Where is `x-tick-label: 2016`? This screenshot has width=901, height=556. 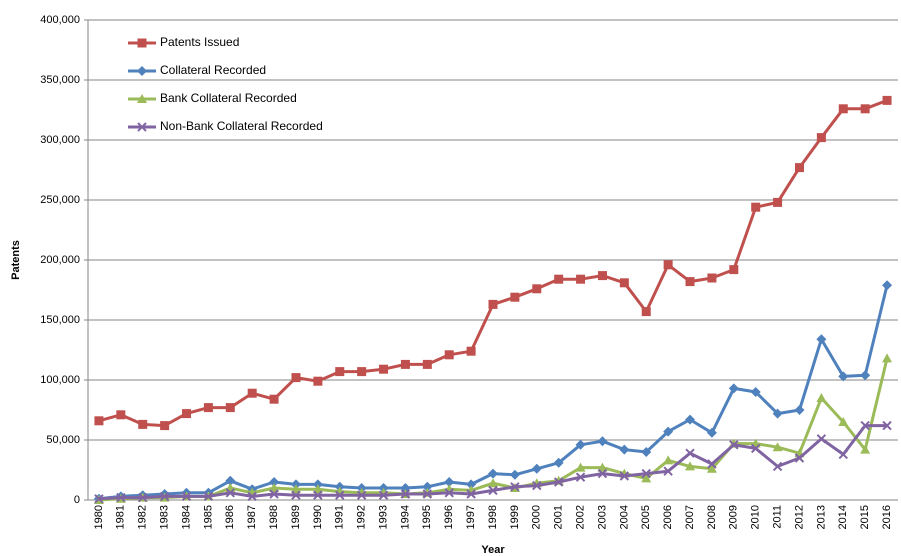 x-tick-label: 2016 is located at coordinates (887, 517).